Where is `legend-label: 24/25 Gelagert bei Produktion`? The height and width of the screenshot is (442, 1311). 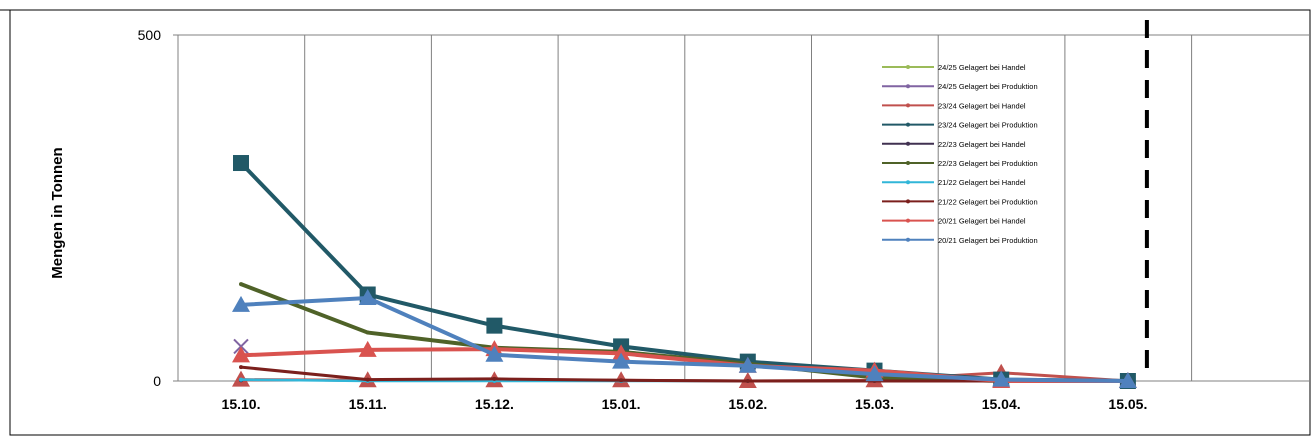
legend-label: 24/25 Gelagert bei Produktion is located at coordinates (988, 86).